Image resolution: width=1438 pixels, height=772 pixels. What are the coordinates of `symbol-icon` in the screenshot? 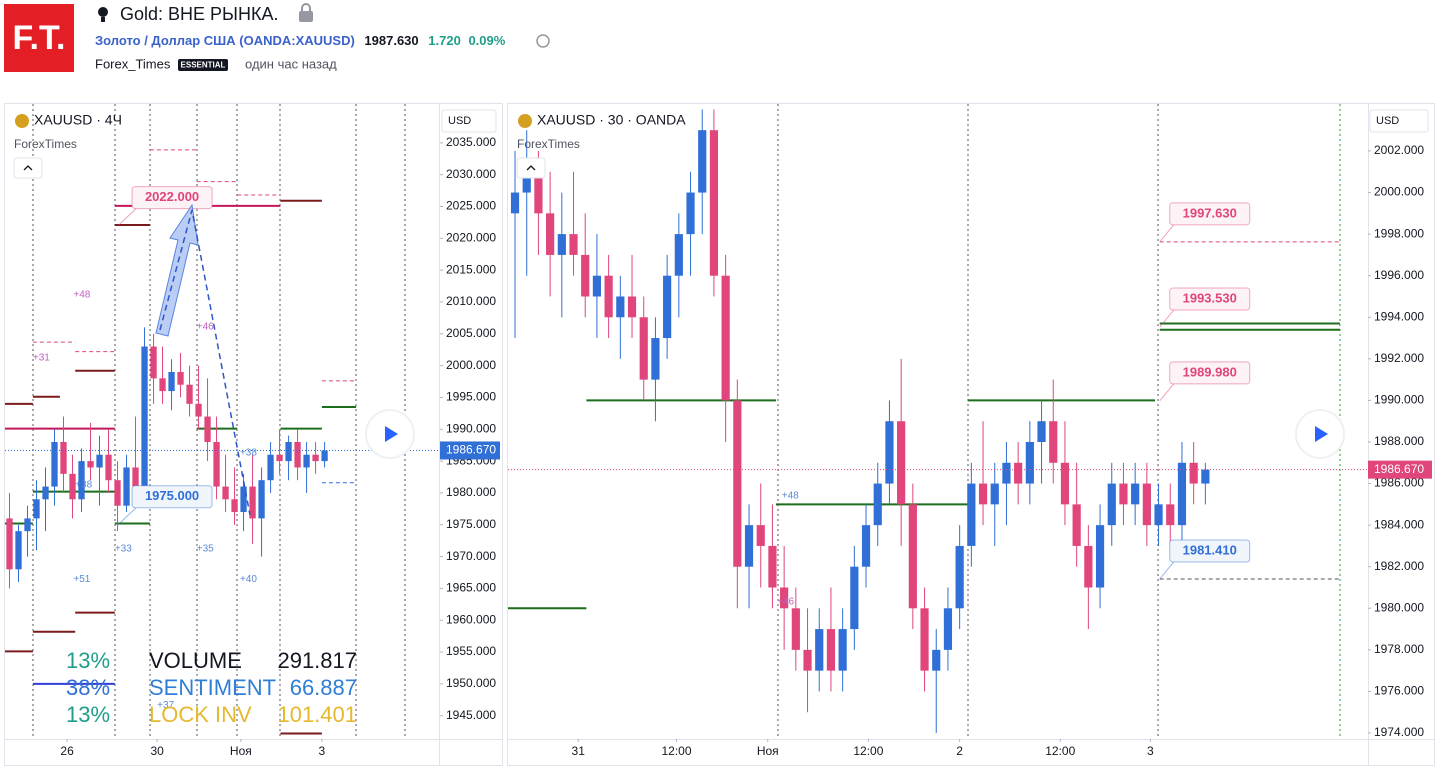 It's located at (525, 121).